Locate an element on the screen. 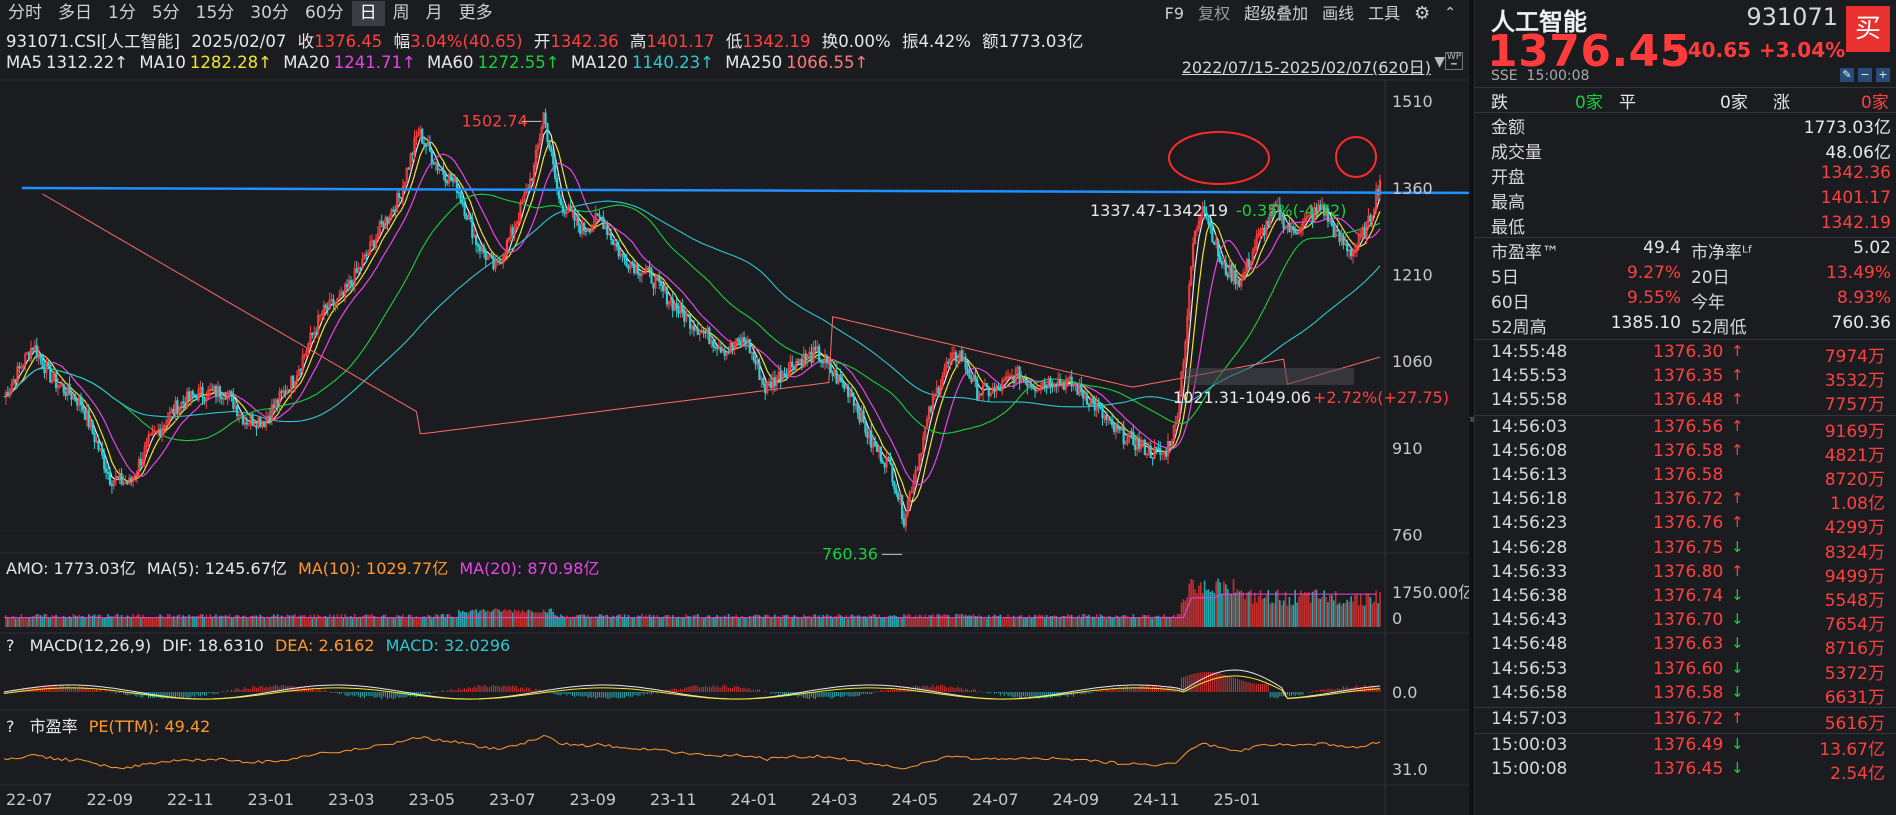 The width and height of the screenshot is (1896, 815). tick-row: 14:55:53 1376.35 ↑ 3532万 is located at coordinates (1685, 378).